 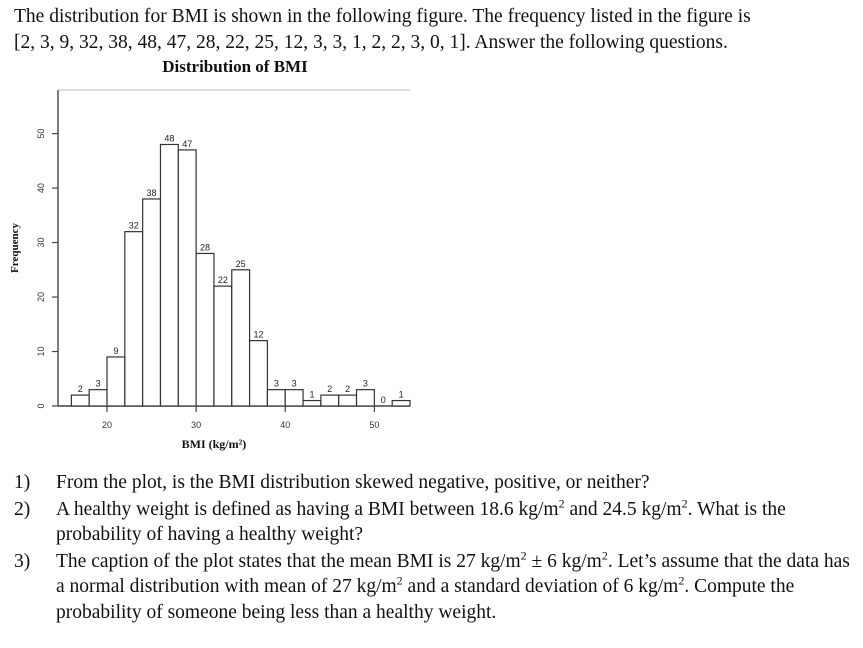 I want to click on x-tick-label: 20, so click(x=107, y=425).